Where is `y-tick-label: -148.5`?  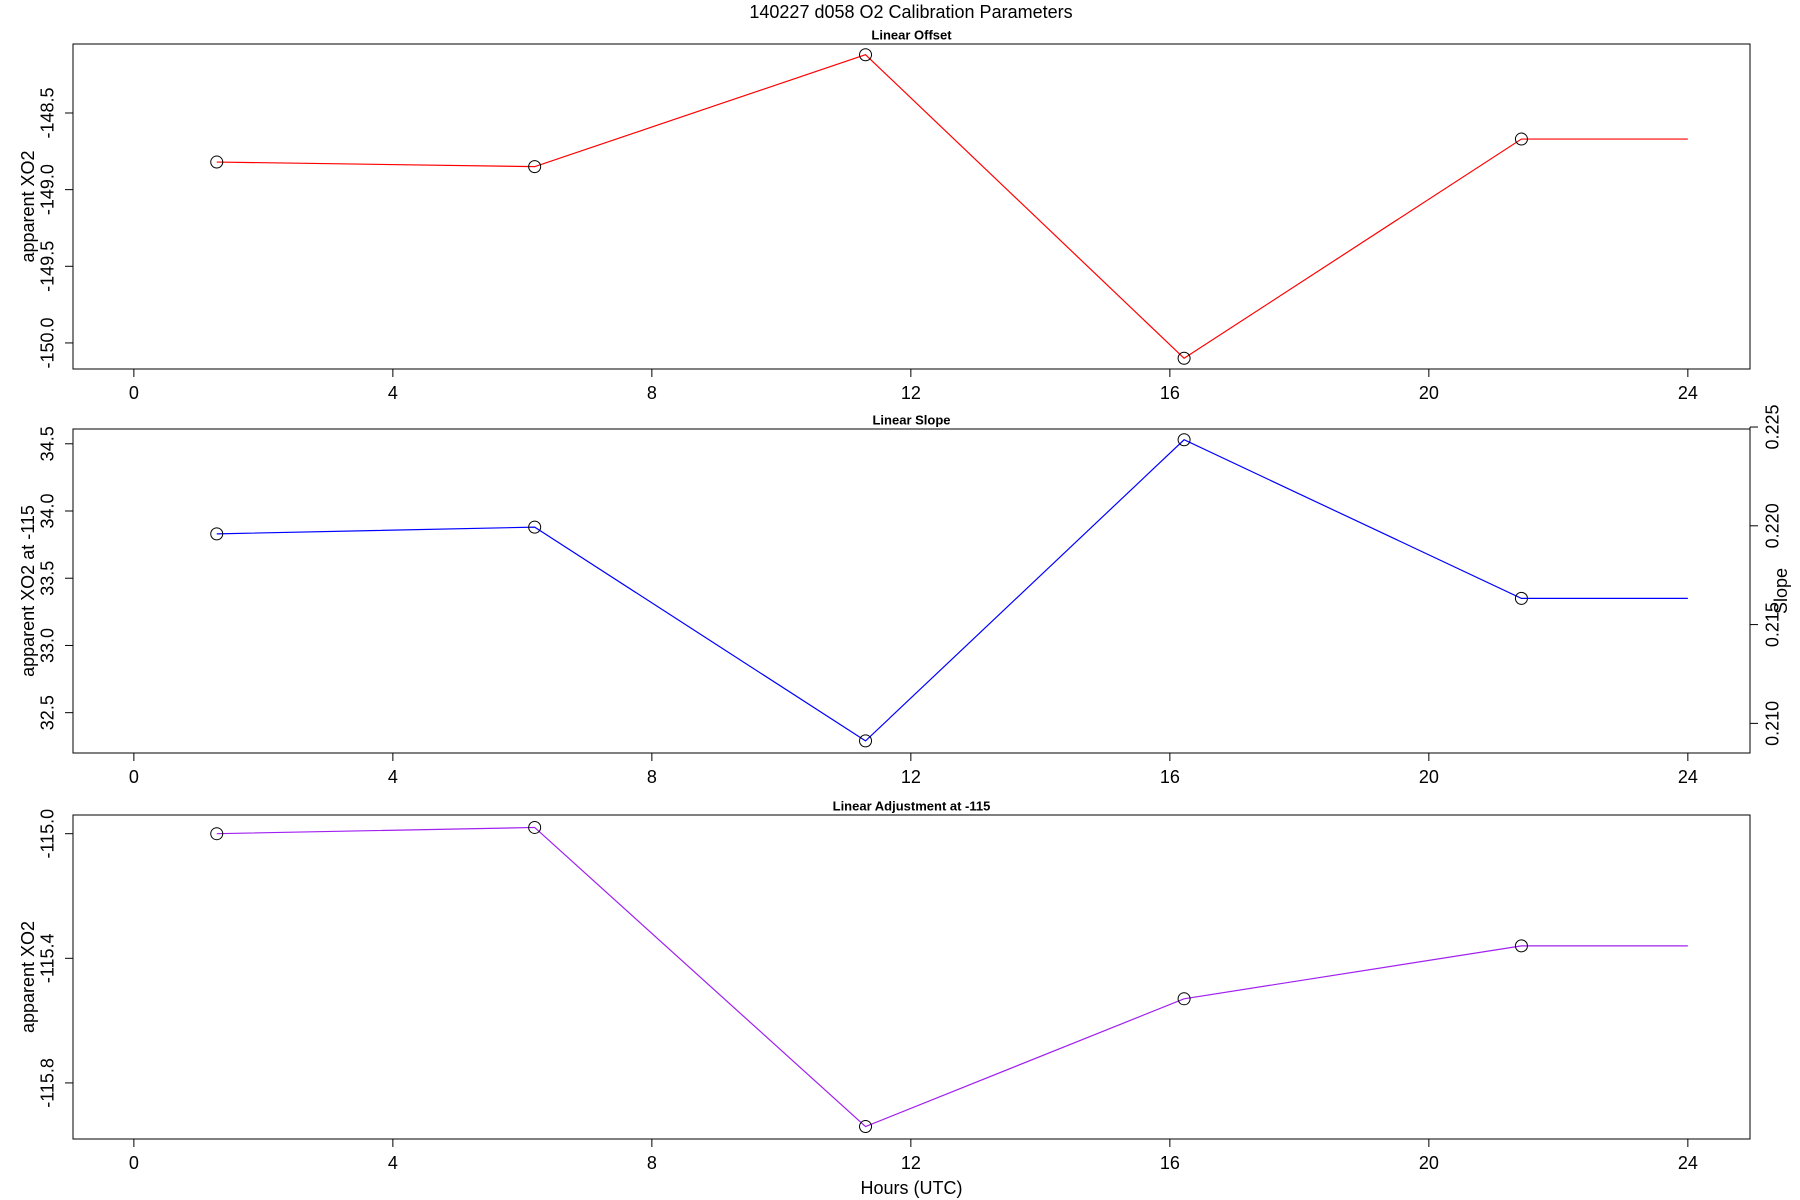
y-tick-label: -148.5 is located at coordinates (48, 112).